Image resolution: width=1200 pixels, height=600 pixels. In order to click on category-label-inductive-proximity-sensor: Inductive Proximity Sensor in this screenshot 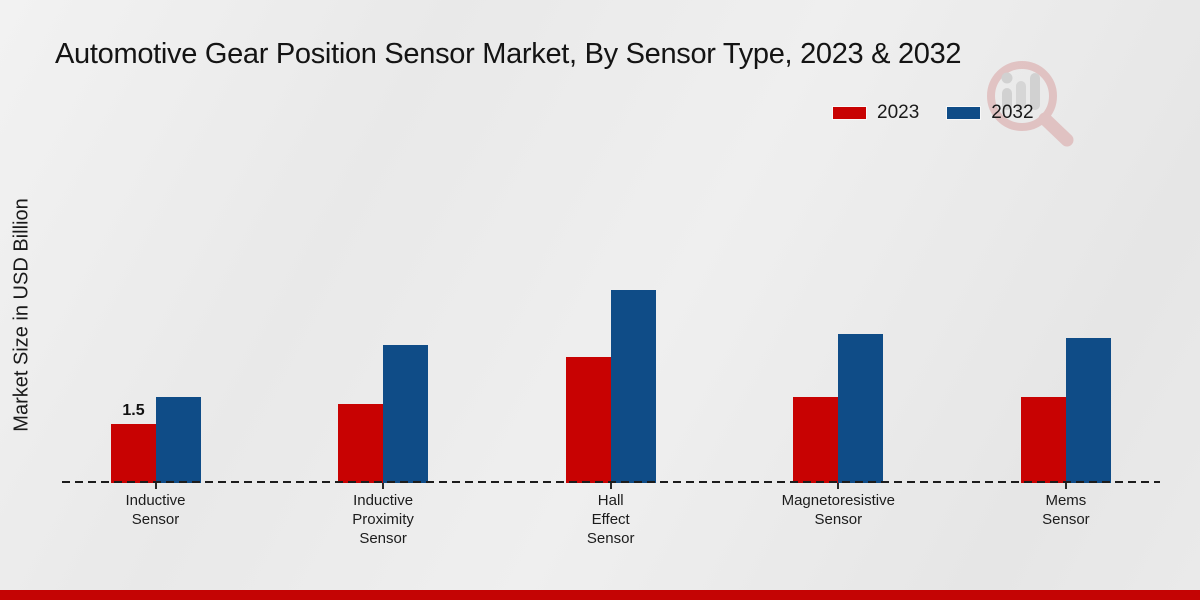, I will do `click(383, 519)`.